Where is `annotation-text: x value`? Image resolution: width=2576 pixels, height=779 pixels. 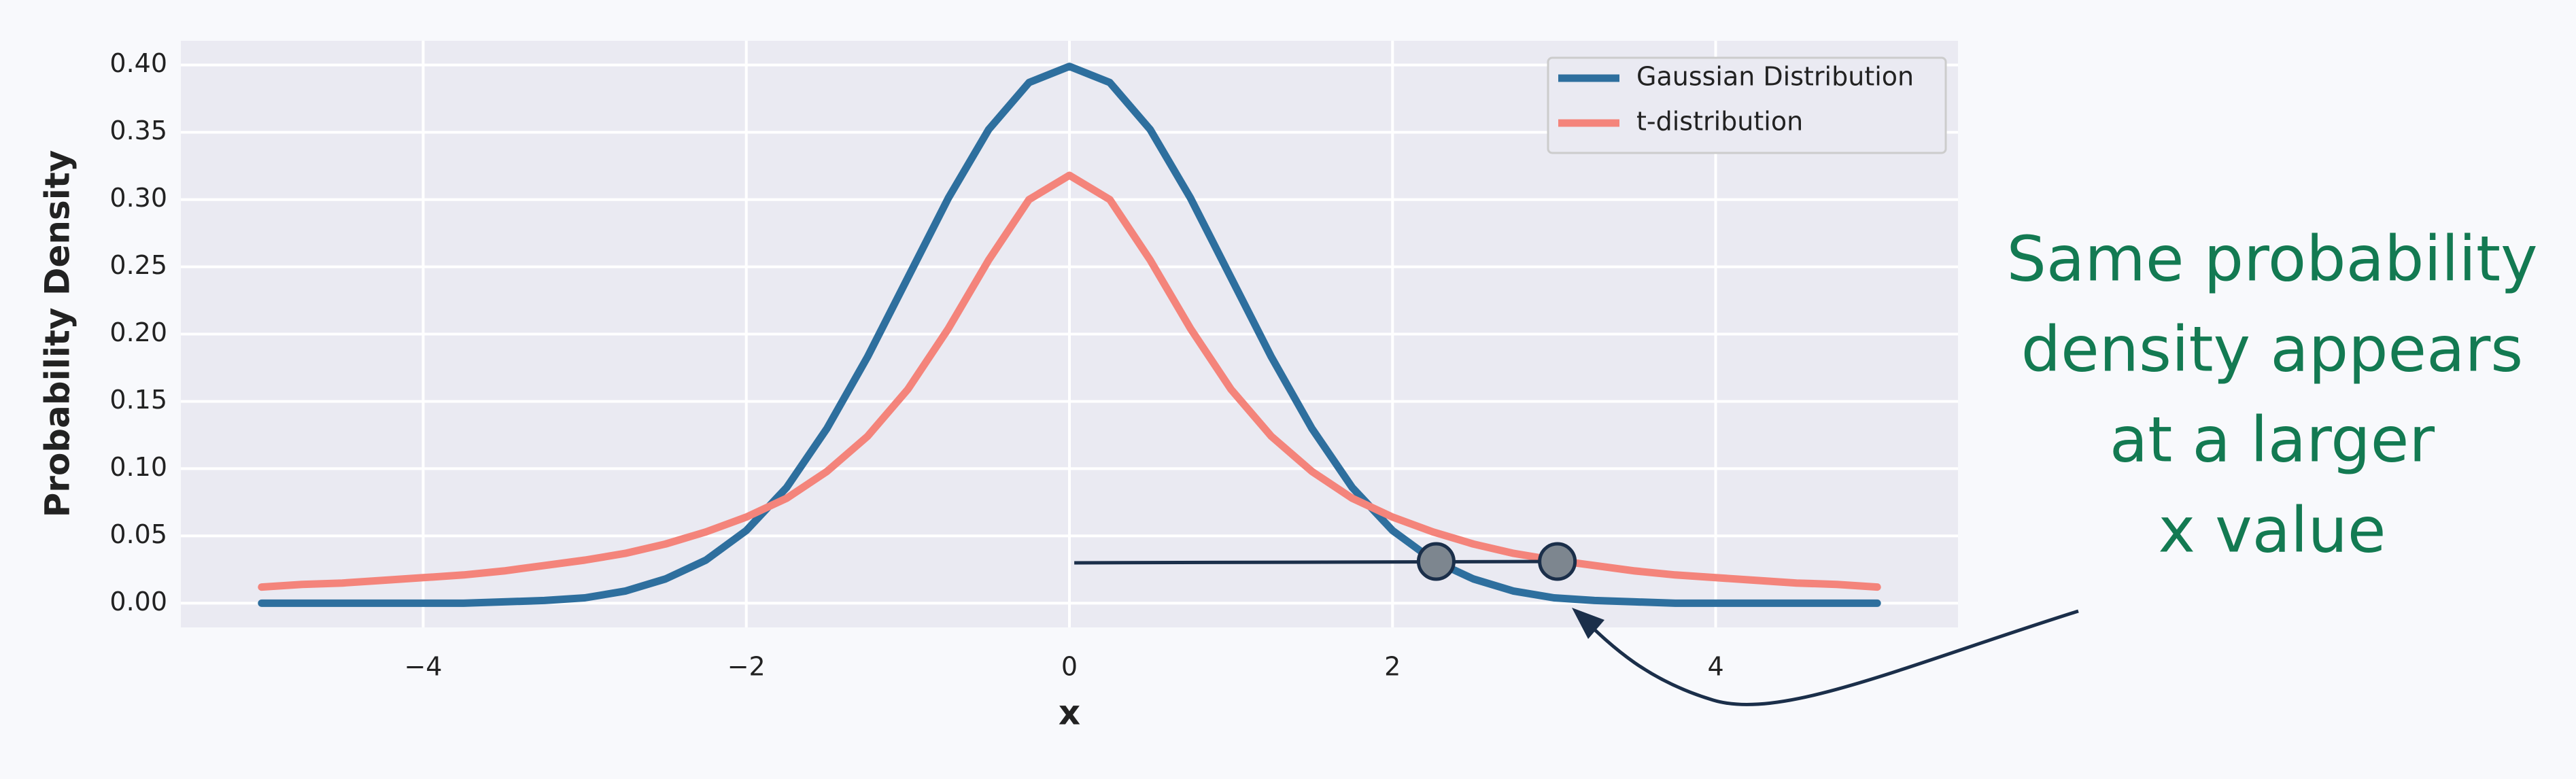
annotation-text: x value is located at coordinates (2272, 530).